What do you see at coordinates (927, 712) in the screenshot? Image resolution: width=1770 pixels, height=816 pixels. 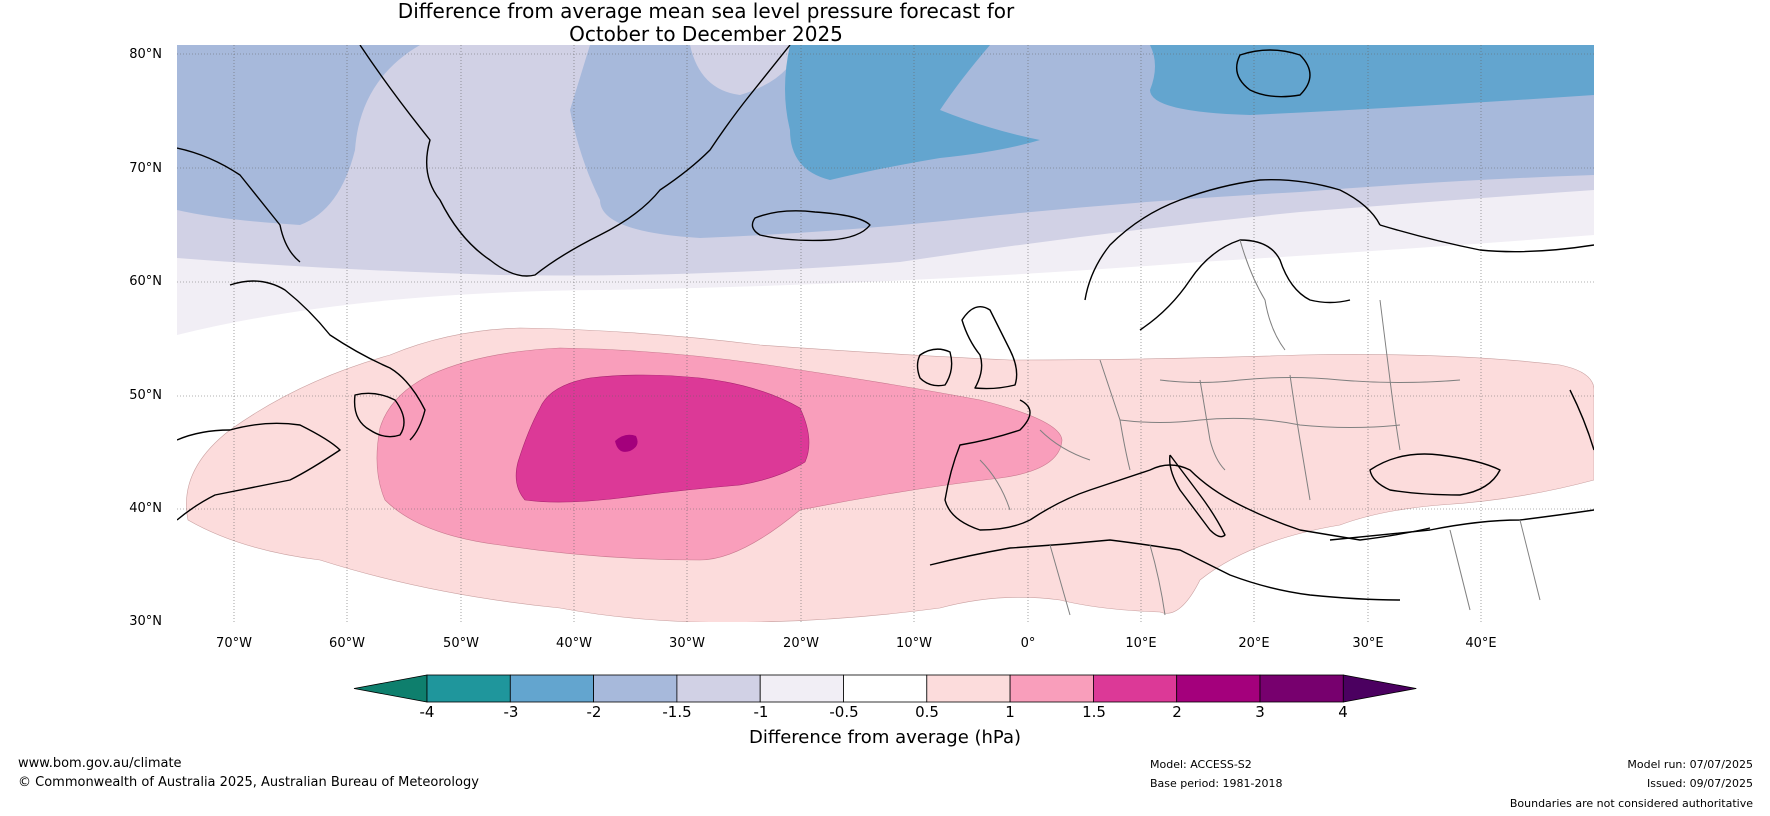 I see `colorbar-tick-label: 0.5` at bounding box center [927, 712].